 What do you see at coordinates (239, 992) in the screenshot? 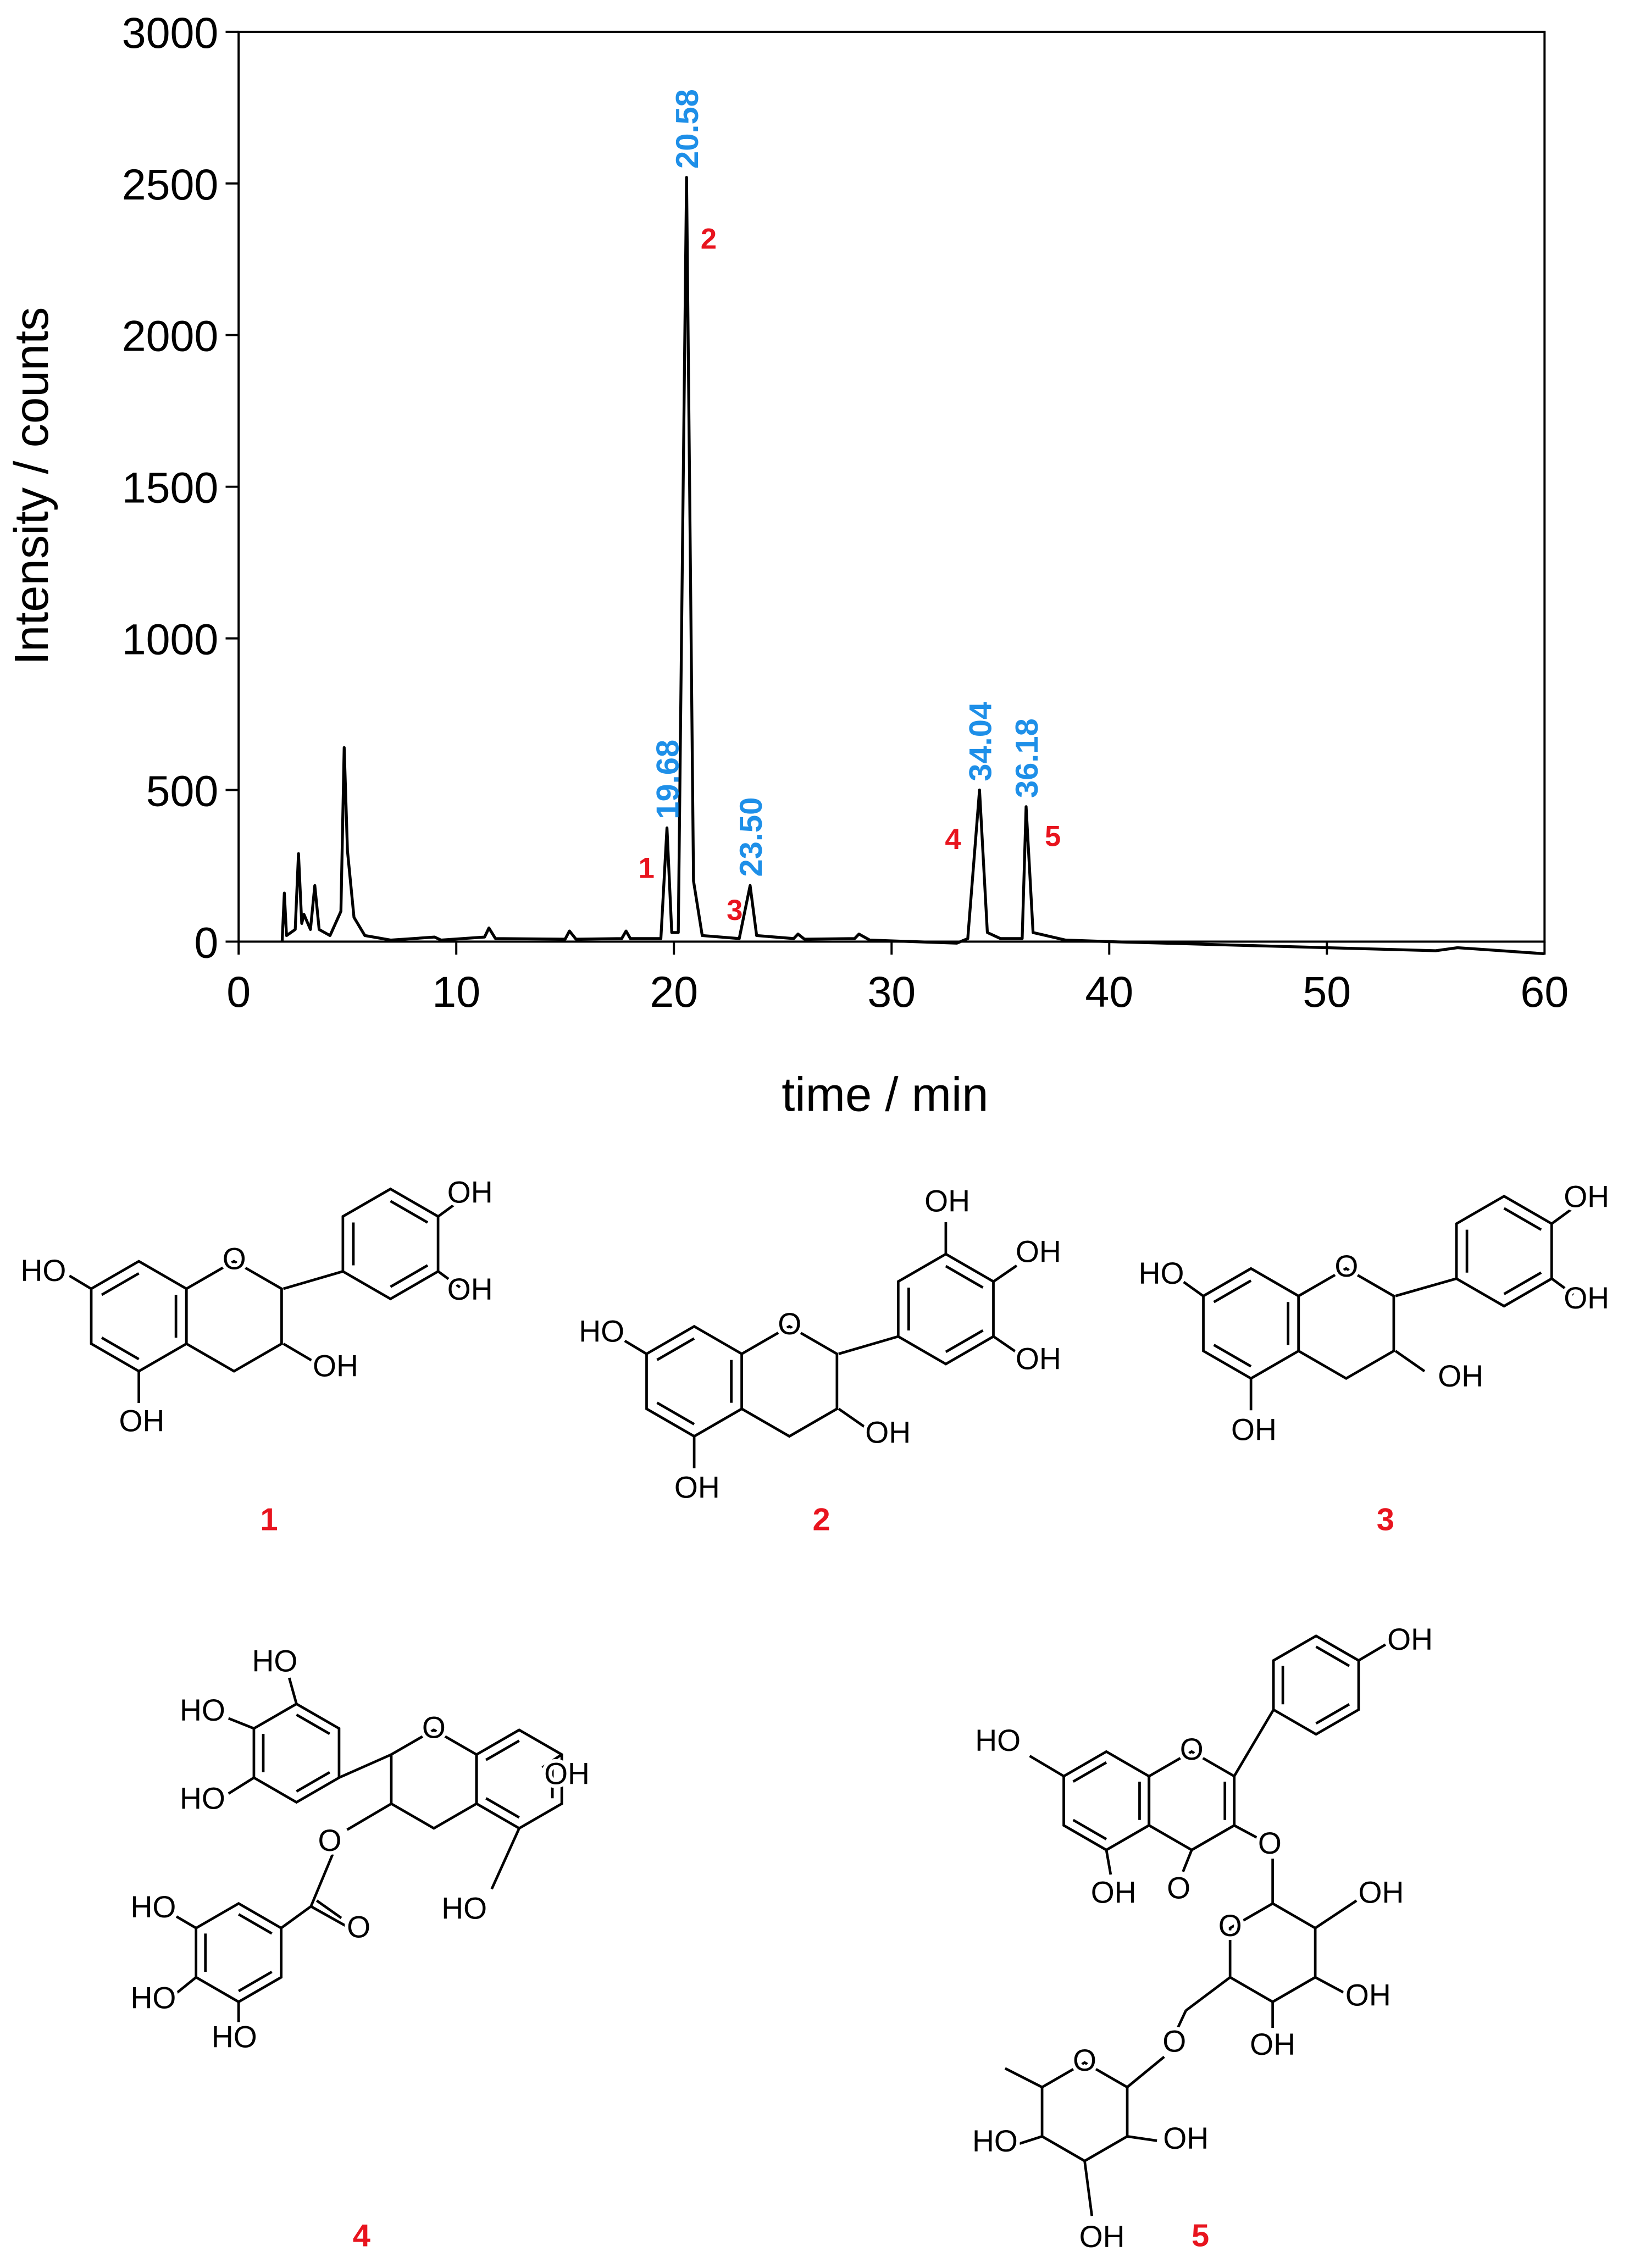
I see `x-tick-label: 0` at bounding box center [239, 992].